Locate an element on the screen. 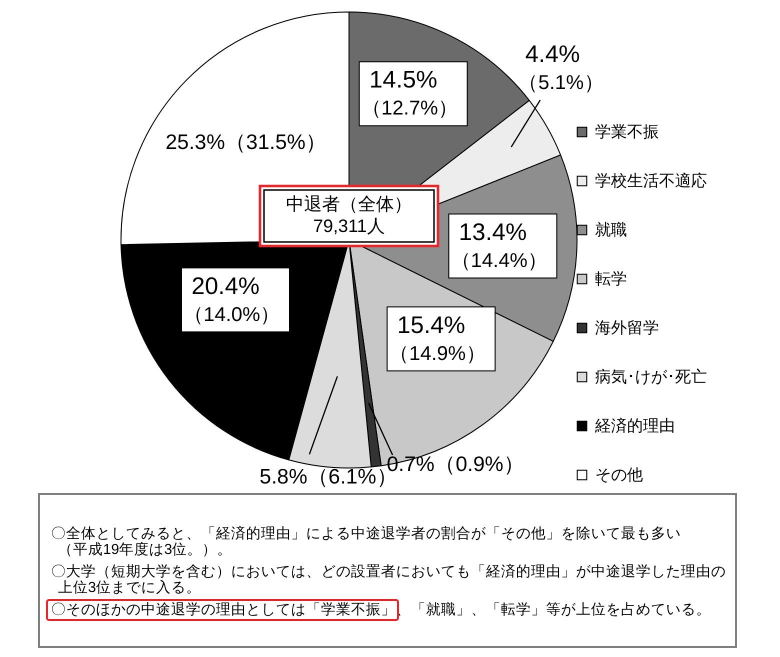  legend-label: 海外留学 is located at coordinates (627, 328).